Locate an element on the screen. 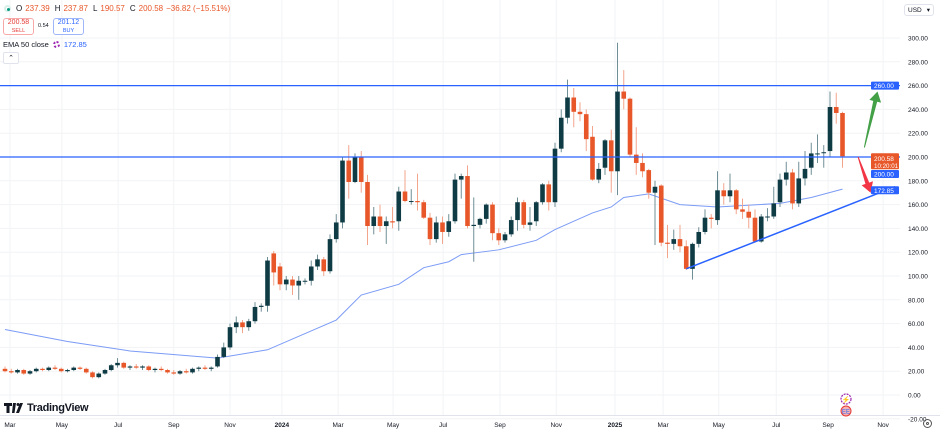 Image resolution: width=940 pixels, height=433 pixels. tradingview-logo: TradingView is located at coordinates (46, 408).